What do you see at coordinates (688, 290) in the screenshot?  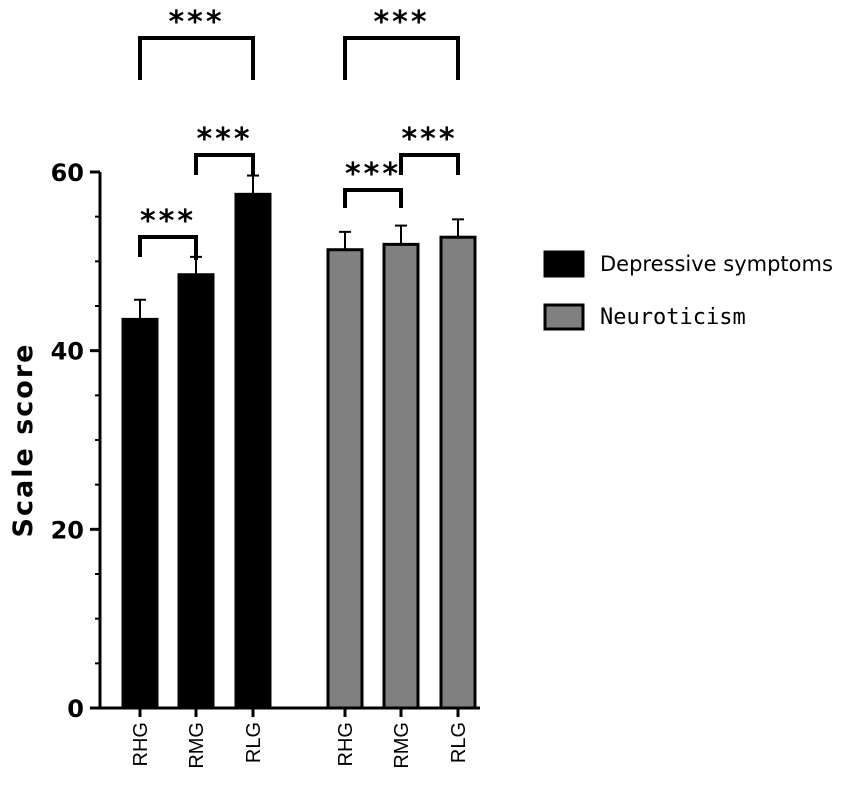 I see `legend: Depressive symptoms Neuroticism` at bounding box center [688, 290].